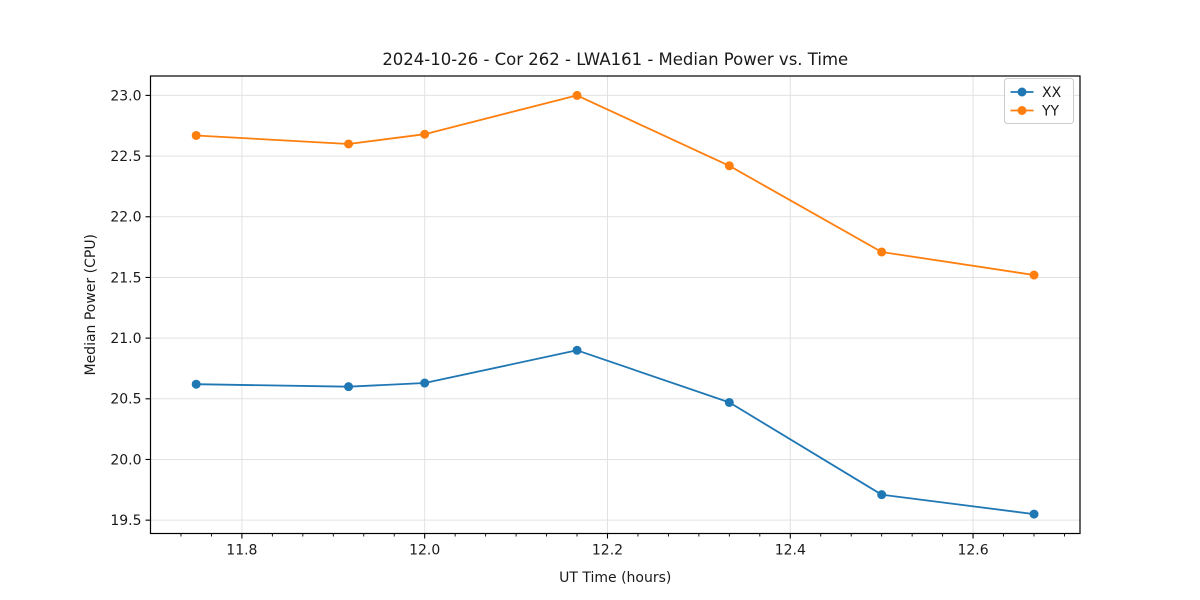  What do you see at coordinates (1035, 111) in the screenshot?
I see `legend-entry-yy: YY` at bounding box center [1035, 111].